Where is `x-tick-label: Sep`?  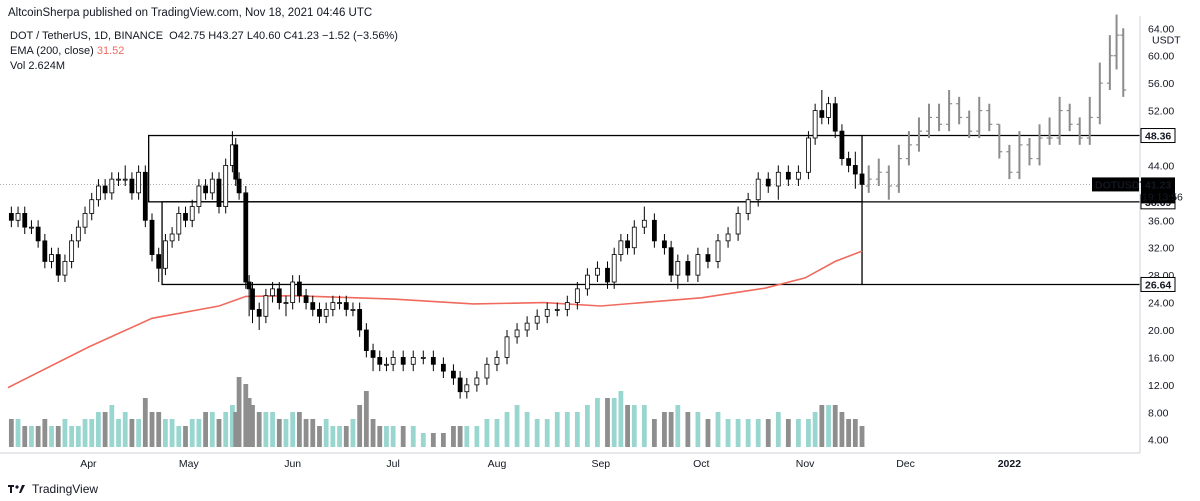 x-tick-label: Sep is located at coordinates (600, 464).